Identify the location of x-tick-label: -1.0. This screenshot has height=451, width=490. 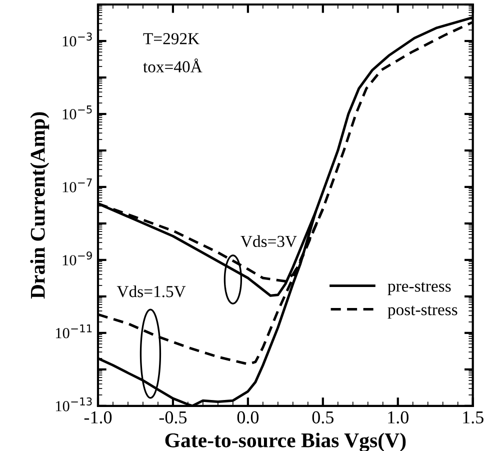
(98, 417).